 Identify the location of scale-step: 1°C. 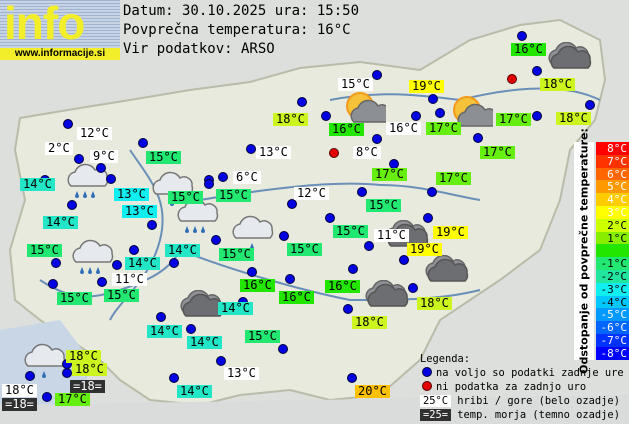
(612, 237).